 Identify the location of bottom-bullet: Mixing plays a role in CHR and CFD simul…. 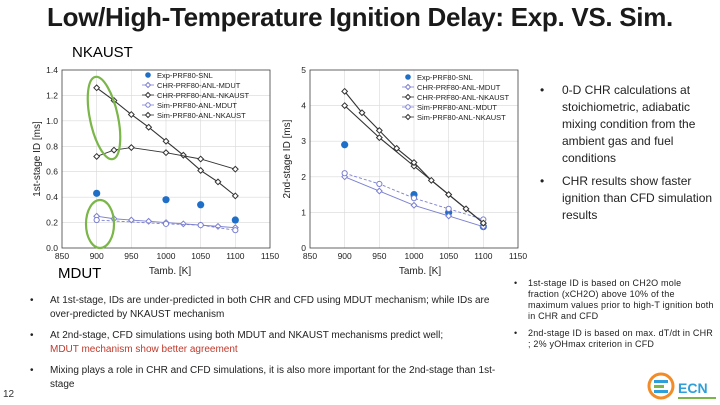
(265, 378).